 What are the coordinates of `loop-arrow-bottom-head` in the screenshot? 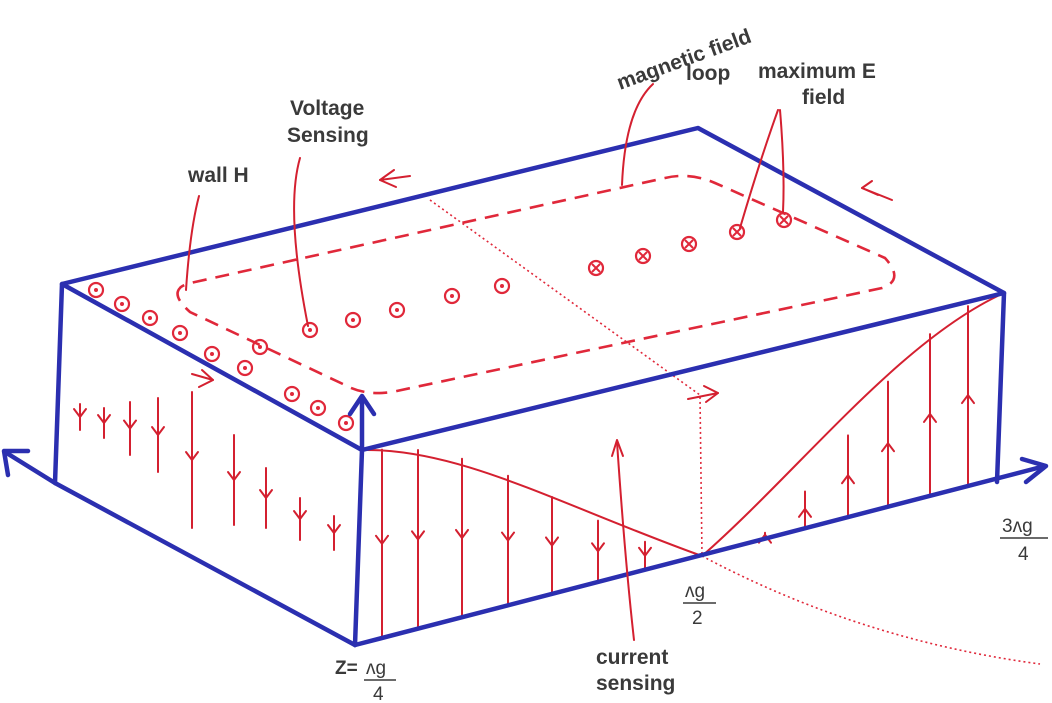 It's located at (711, 394).